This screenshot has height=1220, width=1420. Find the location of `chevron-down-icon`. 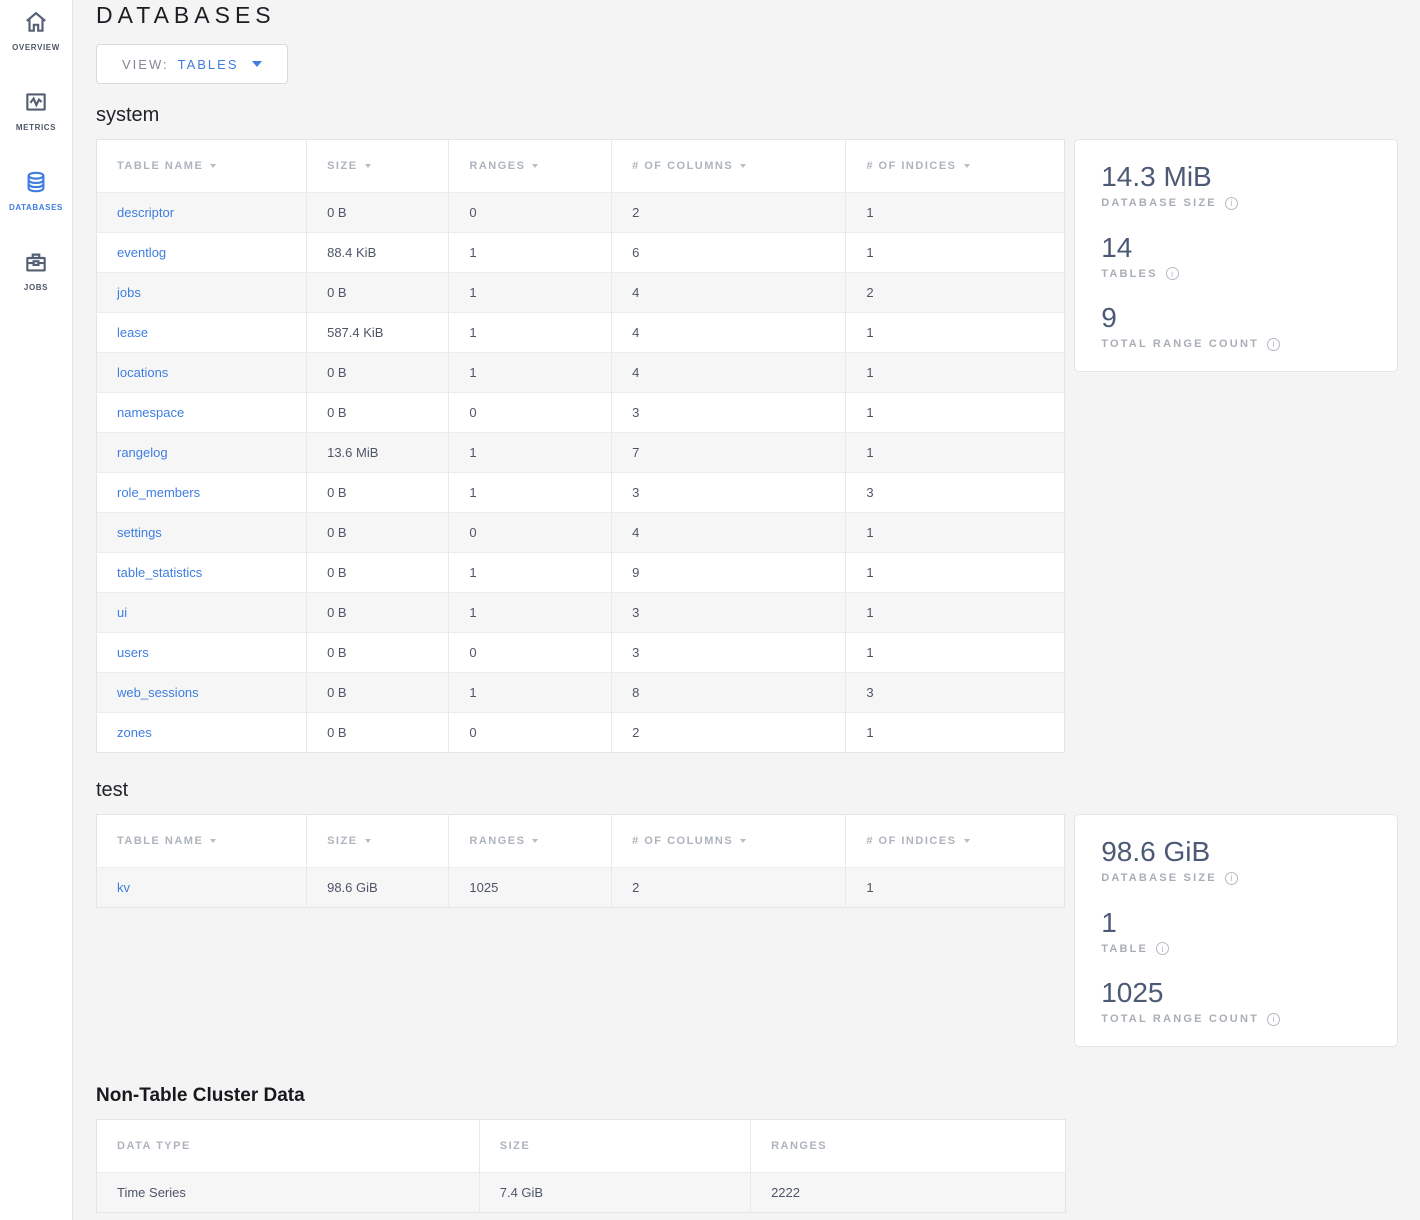

chevron-down-icon is located at coordinates (256, 64).